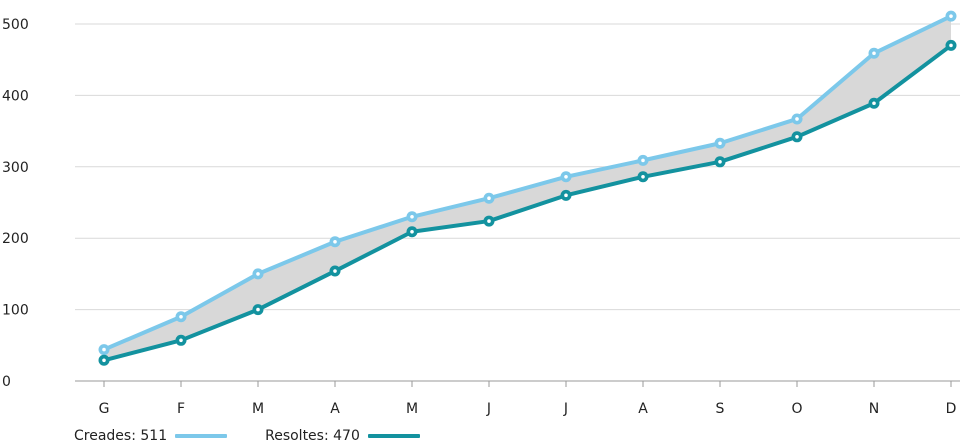  I want to click on y-tick-label: 200, so click(15, 239).